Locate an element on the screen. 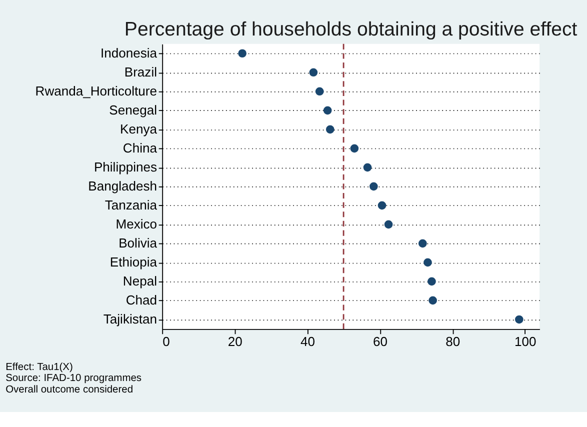 The width and height of the screenshot is (587, 427). x-tick-label: 20 is located at coordinates (235, 342).